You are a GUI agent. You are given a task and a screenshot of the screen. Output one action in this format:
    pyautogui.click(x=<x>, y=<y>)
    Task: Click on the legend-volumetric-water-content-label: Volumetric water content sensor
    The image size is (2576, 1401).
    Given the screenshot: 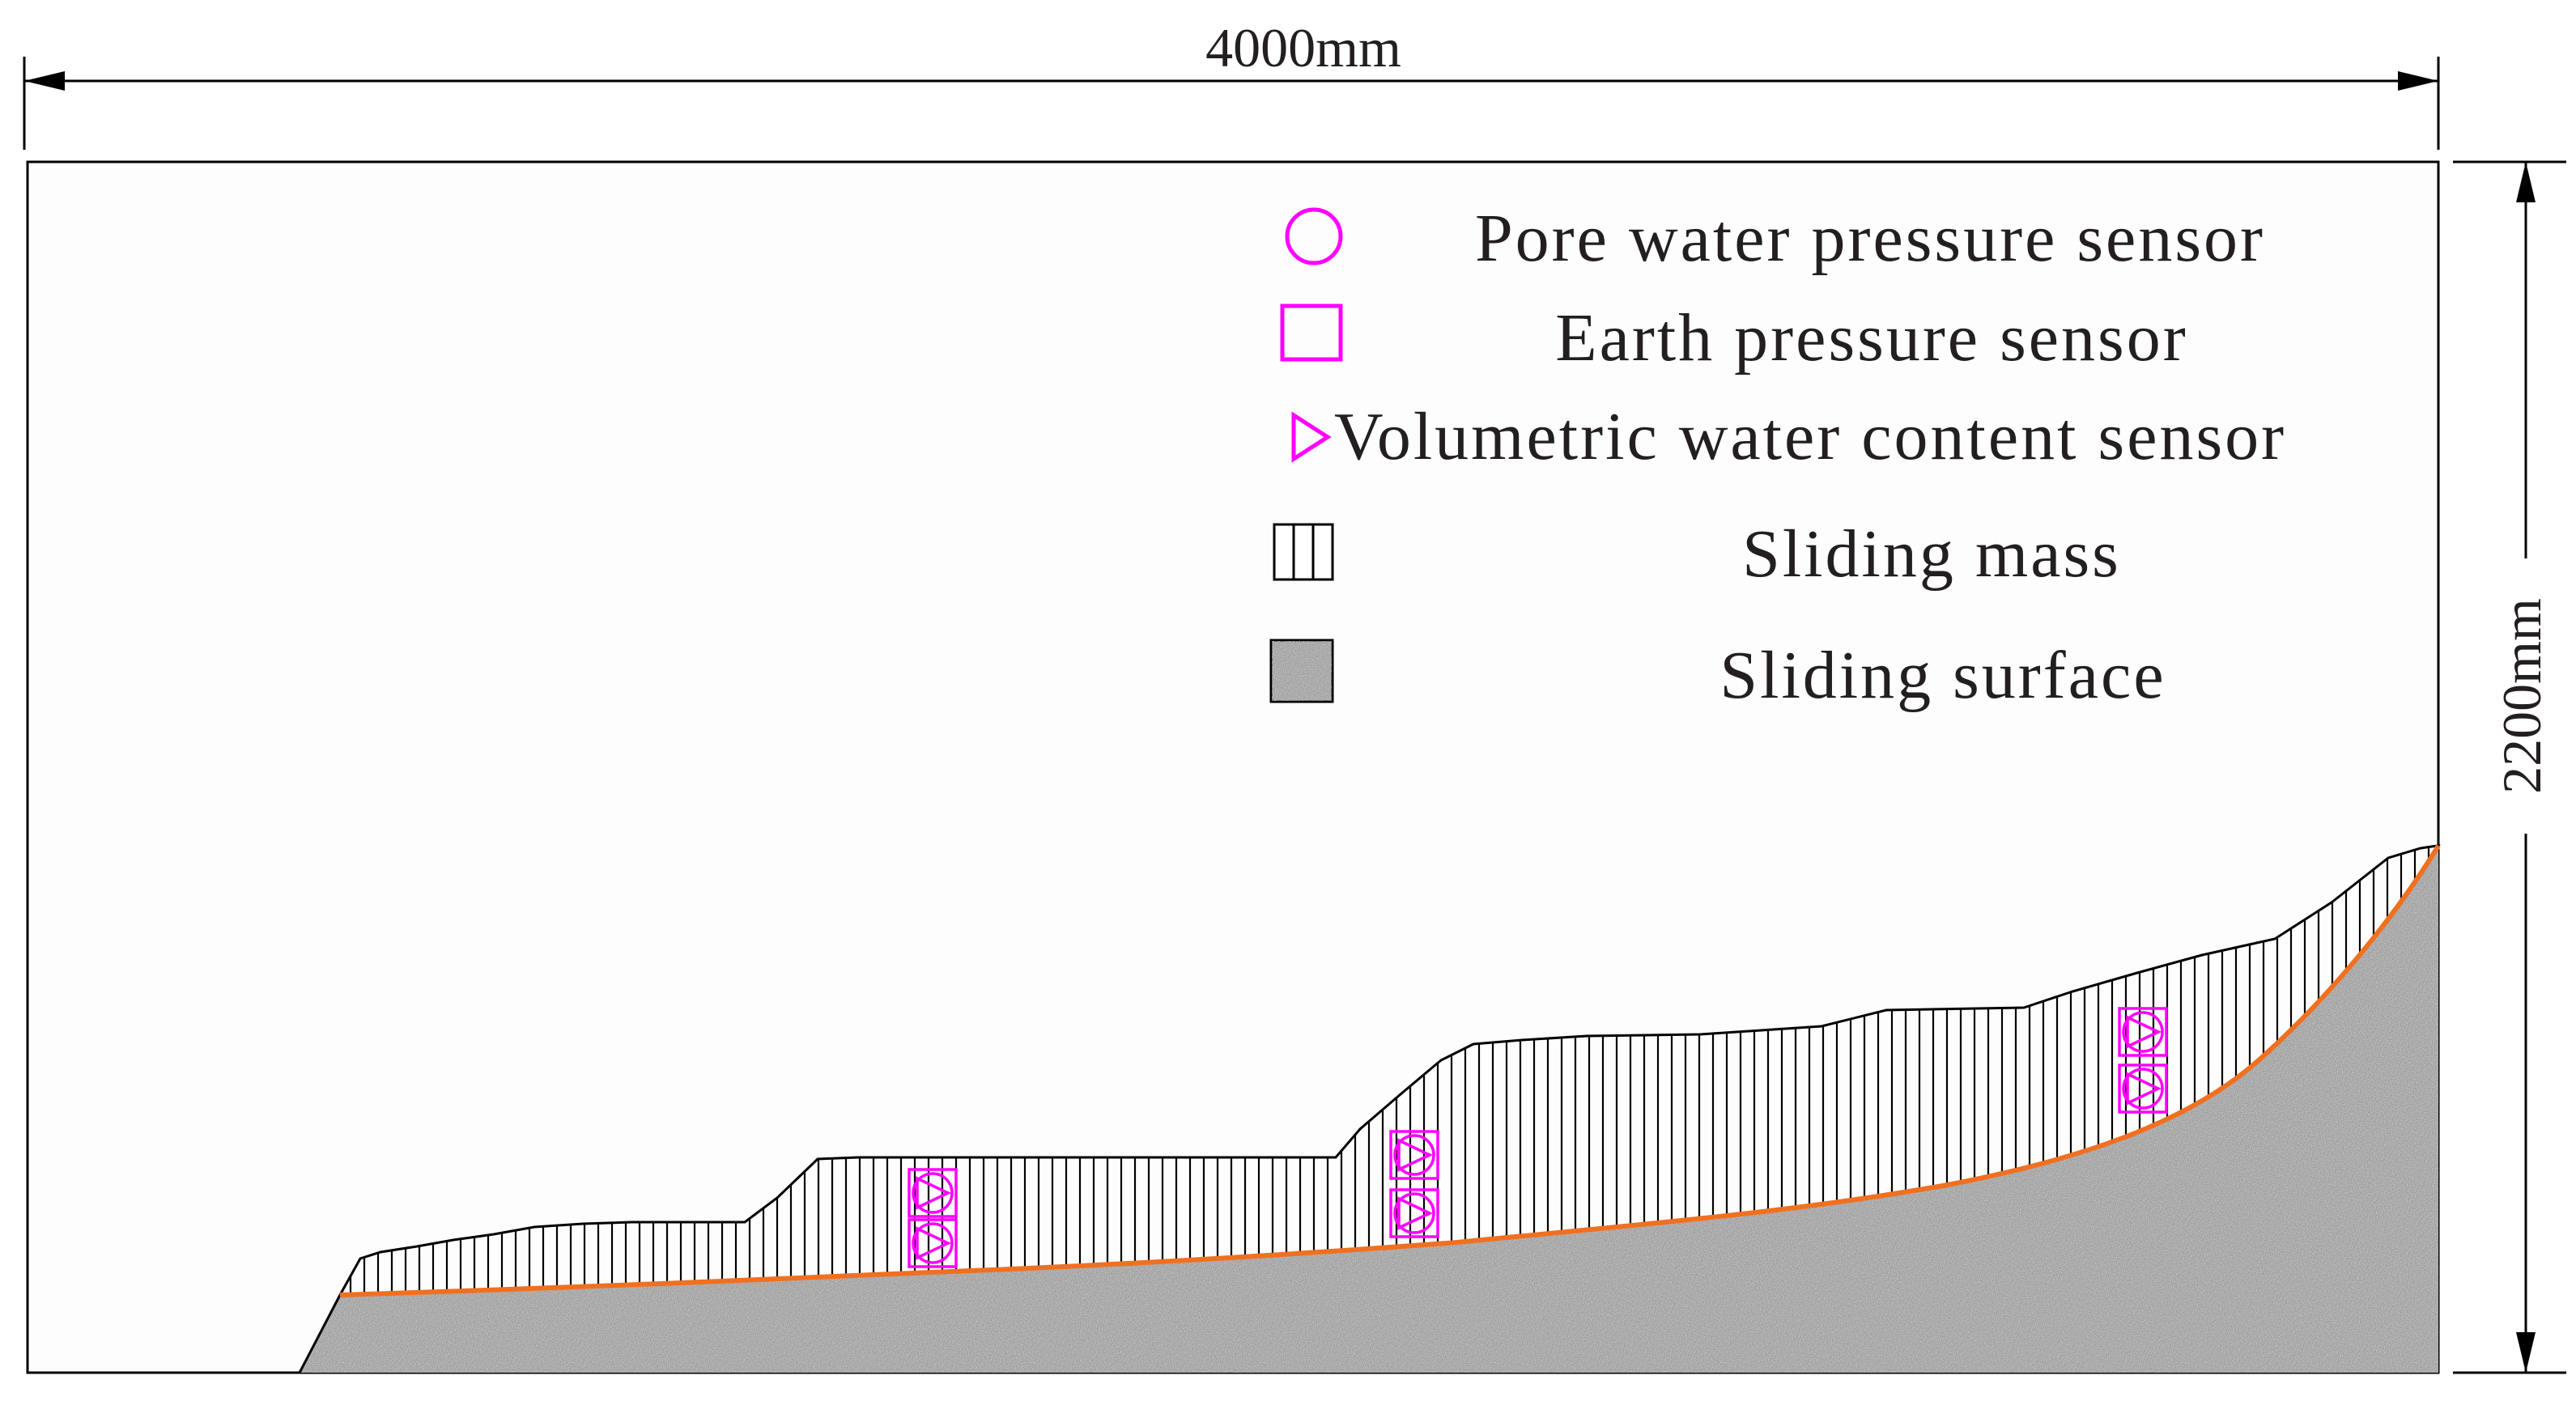 What is the action you would take?
    pyautogui.click(x=1810, y=436)
    